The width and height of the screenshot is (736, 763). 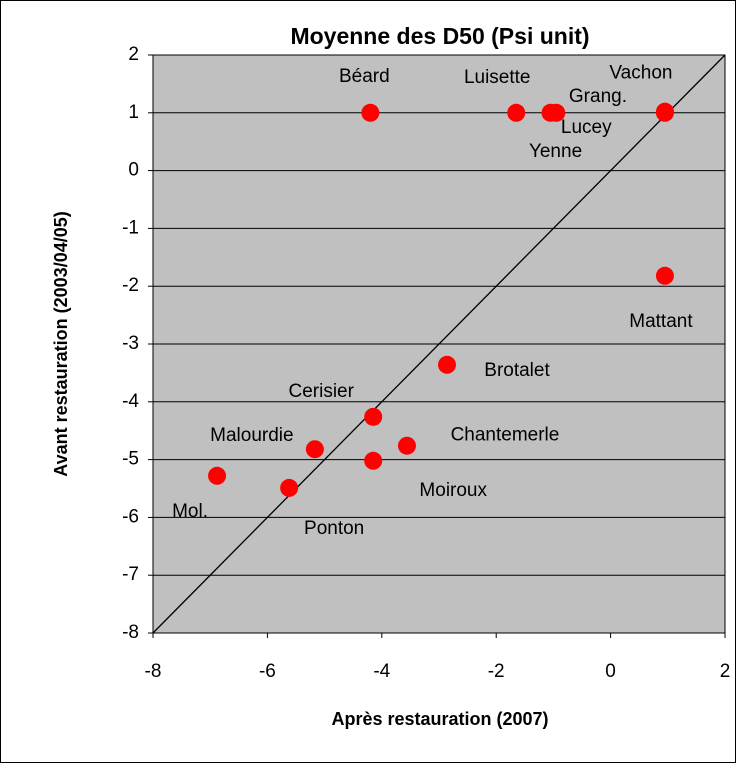 What do you see at coordinates (598, 96) in the screenshot?
I see `point-label: Grang.` at bounding box center [598, 96].